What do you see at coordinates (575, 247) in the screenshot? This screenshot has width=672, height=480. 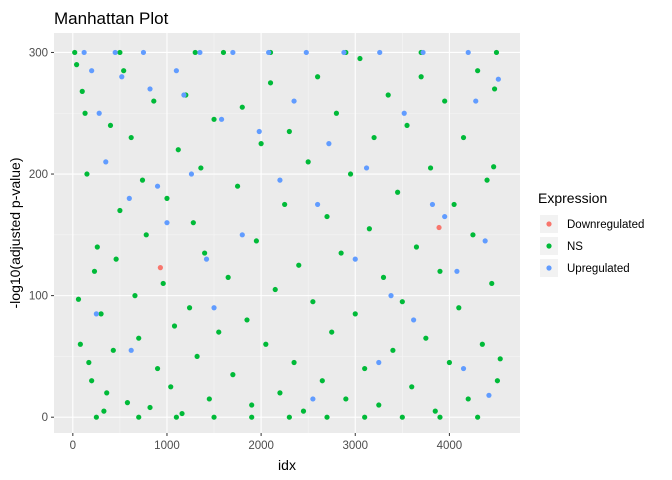 I see `legend-label-ns: NS` at bounding box center [575, 247].